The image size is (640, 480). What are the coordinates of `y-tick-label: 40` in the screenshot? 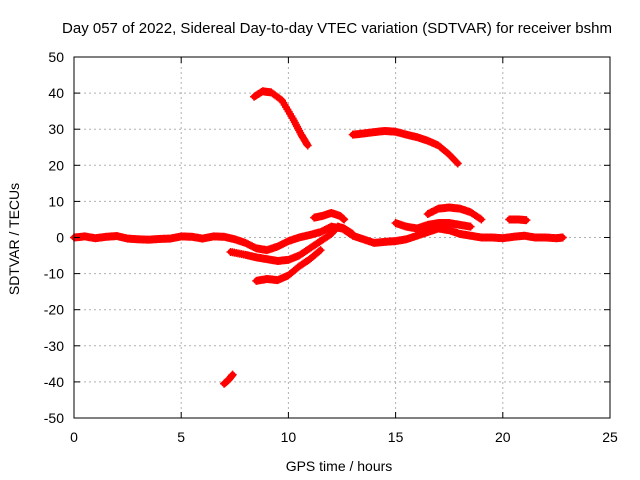 It's located at (56, 93).